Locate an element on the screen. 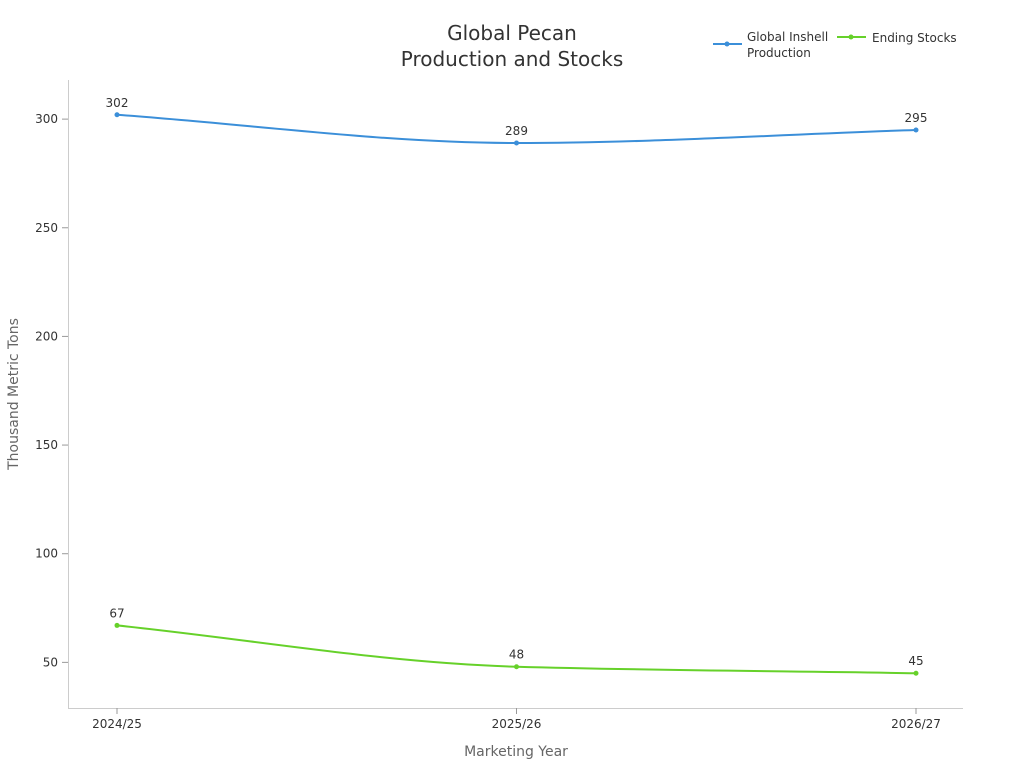 This screenshot has height=768, width=1024. y-tick-label: 100 is located at coordinates (46, 554).